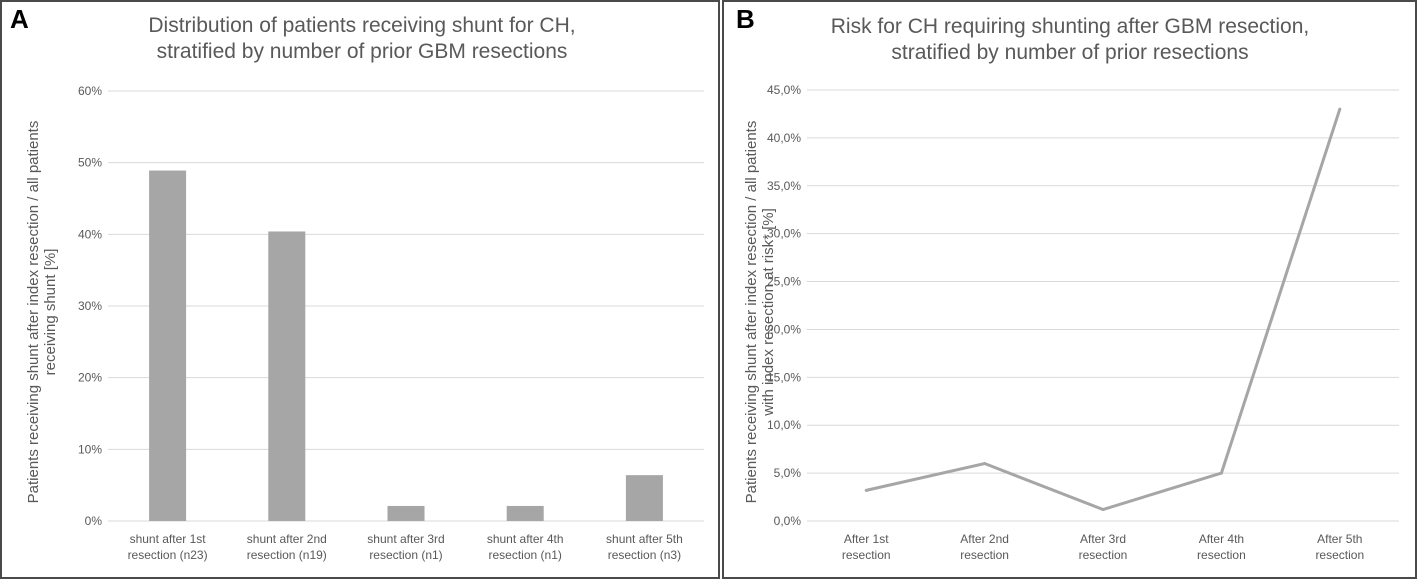  I want to click on panel-letter: B, so click(745, 19).